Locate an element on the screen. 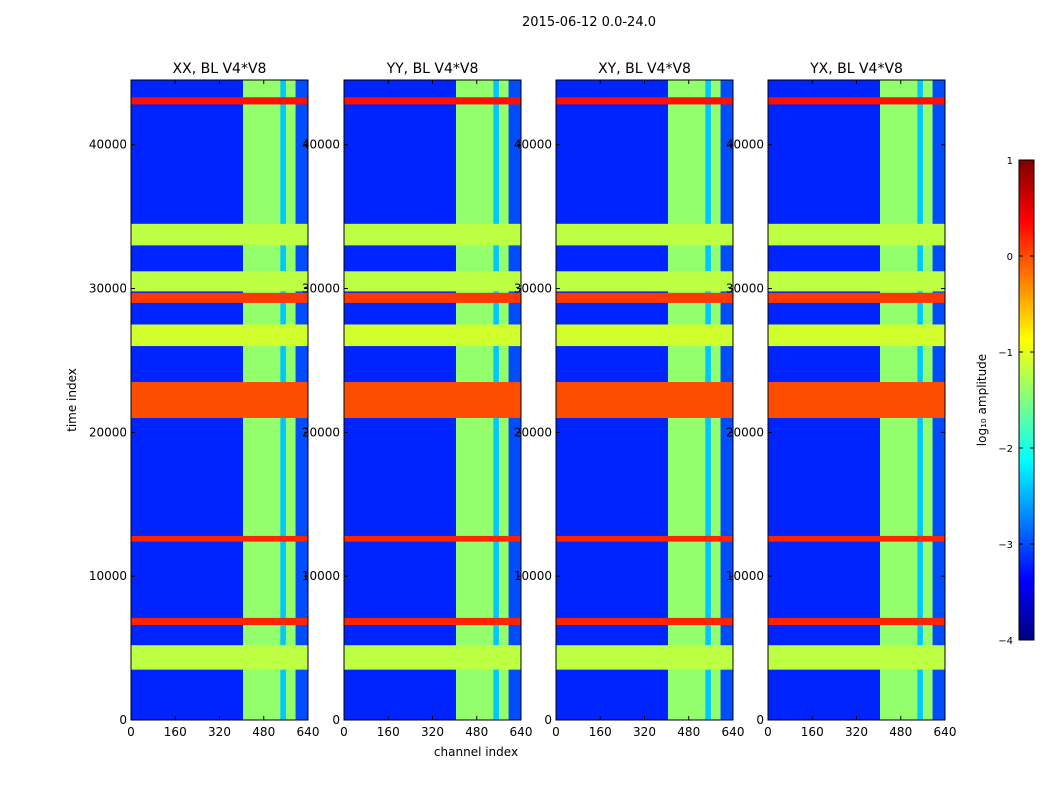 This screenshot has height=800, width=1050. figure-xlabel: channel index is located at coordinates (476, 752).